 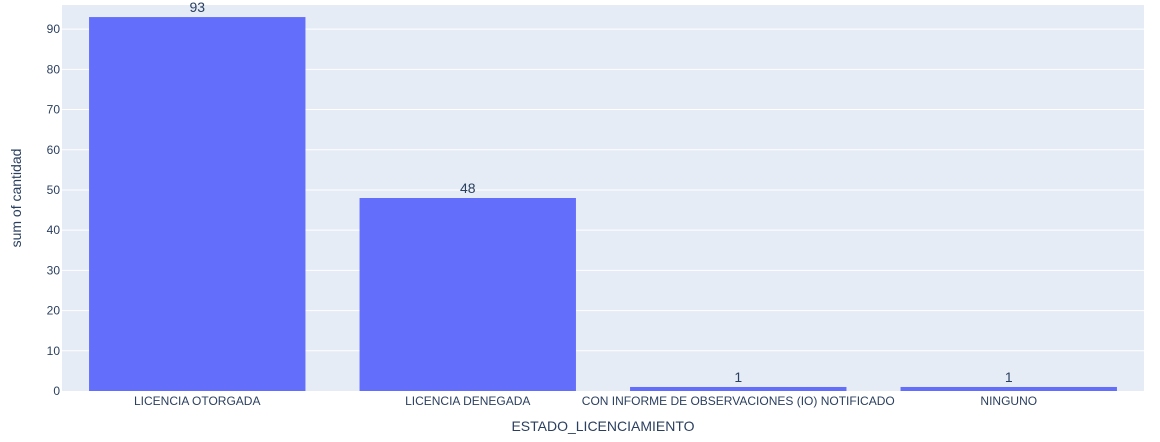 I want to click on x-tick-label: NINGUNO, so click(x=1008, y=401).